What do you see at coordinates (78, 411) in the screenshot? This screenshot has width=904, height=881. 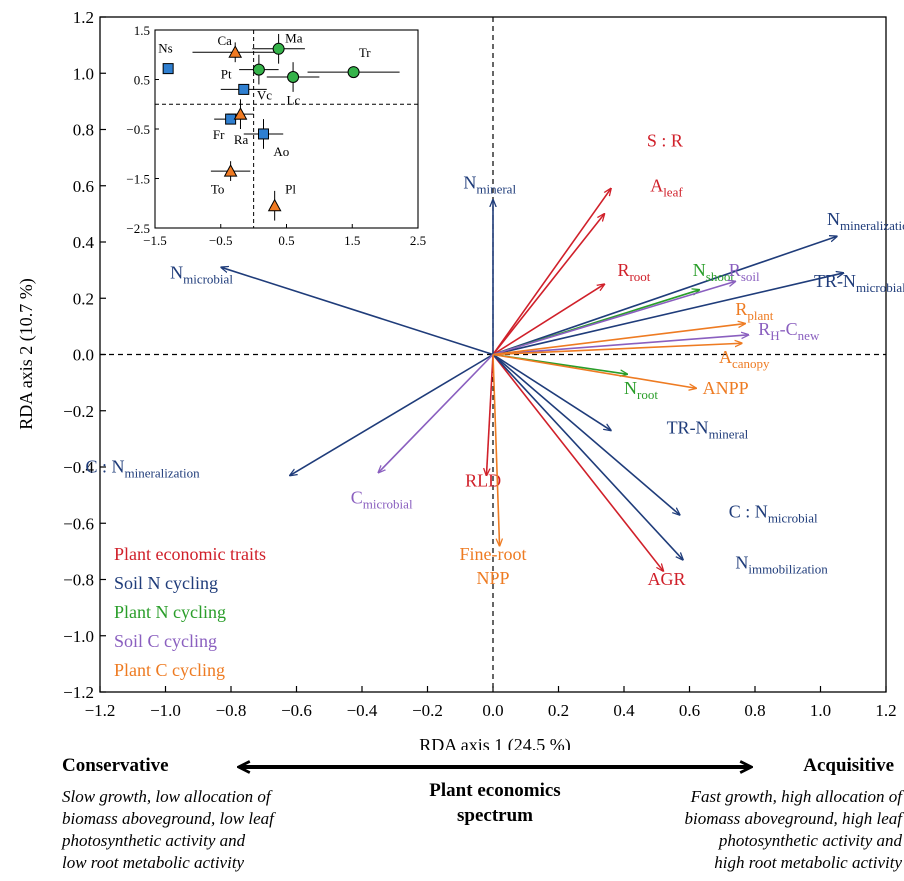 I see `y-tick-label: −0.2` at bounding box center [78, 411].